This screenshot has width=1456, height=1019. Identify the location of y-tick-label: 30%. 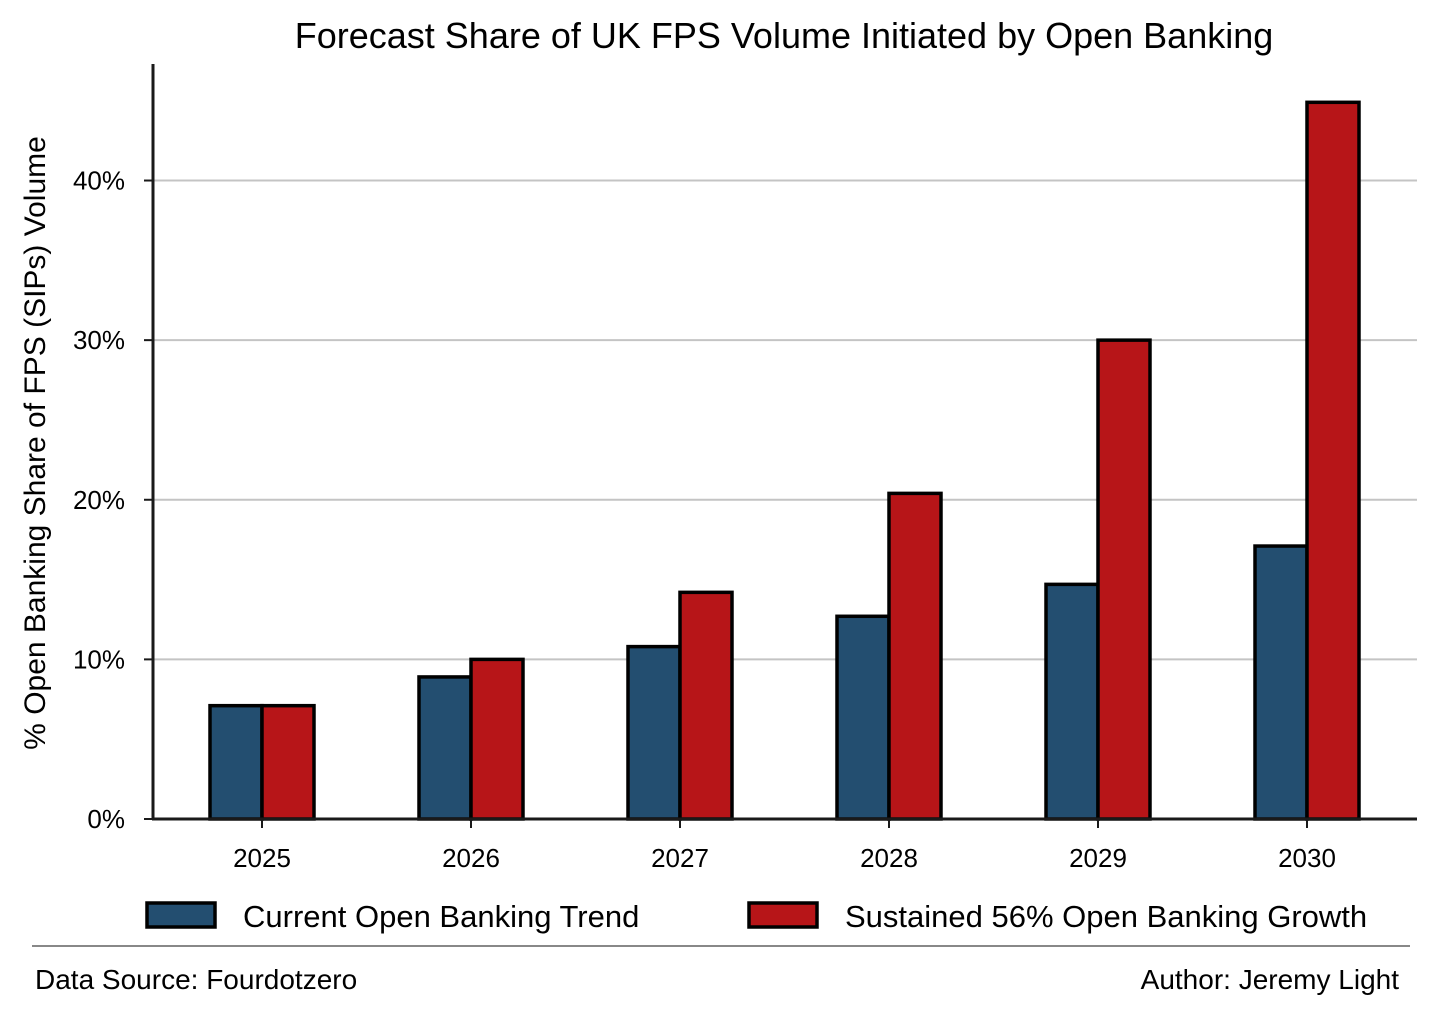
(99, 340).